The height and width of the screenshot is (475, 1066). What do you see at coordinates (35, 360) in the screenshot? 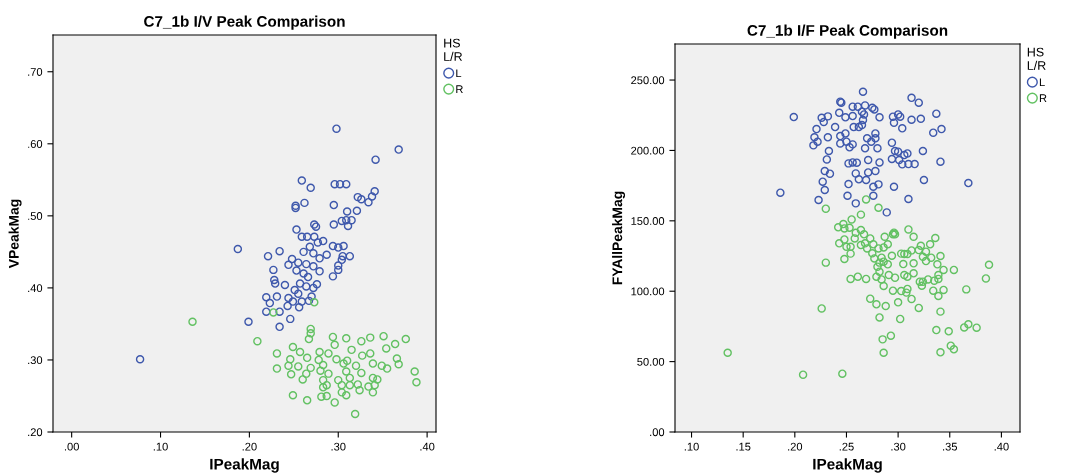
I see `y-tick-label: .30` at bounding box center [35, 360].